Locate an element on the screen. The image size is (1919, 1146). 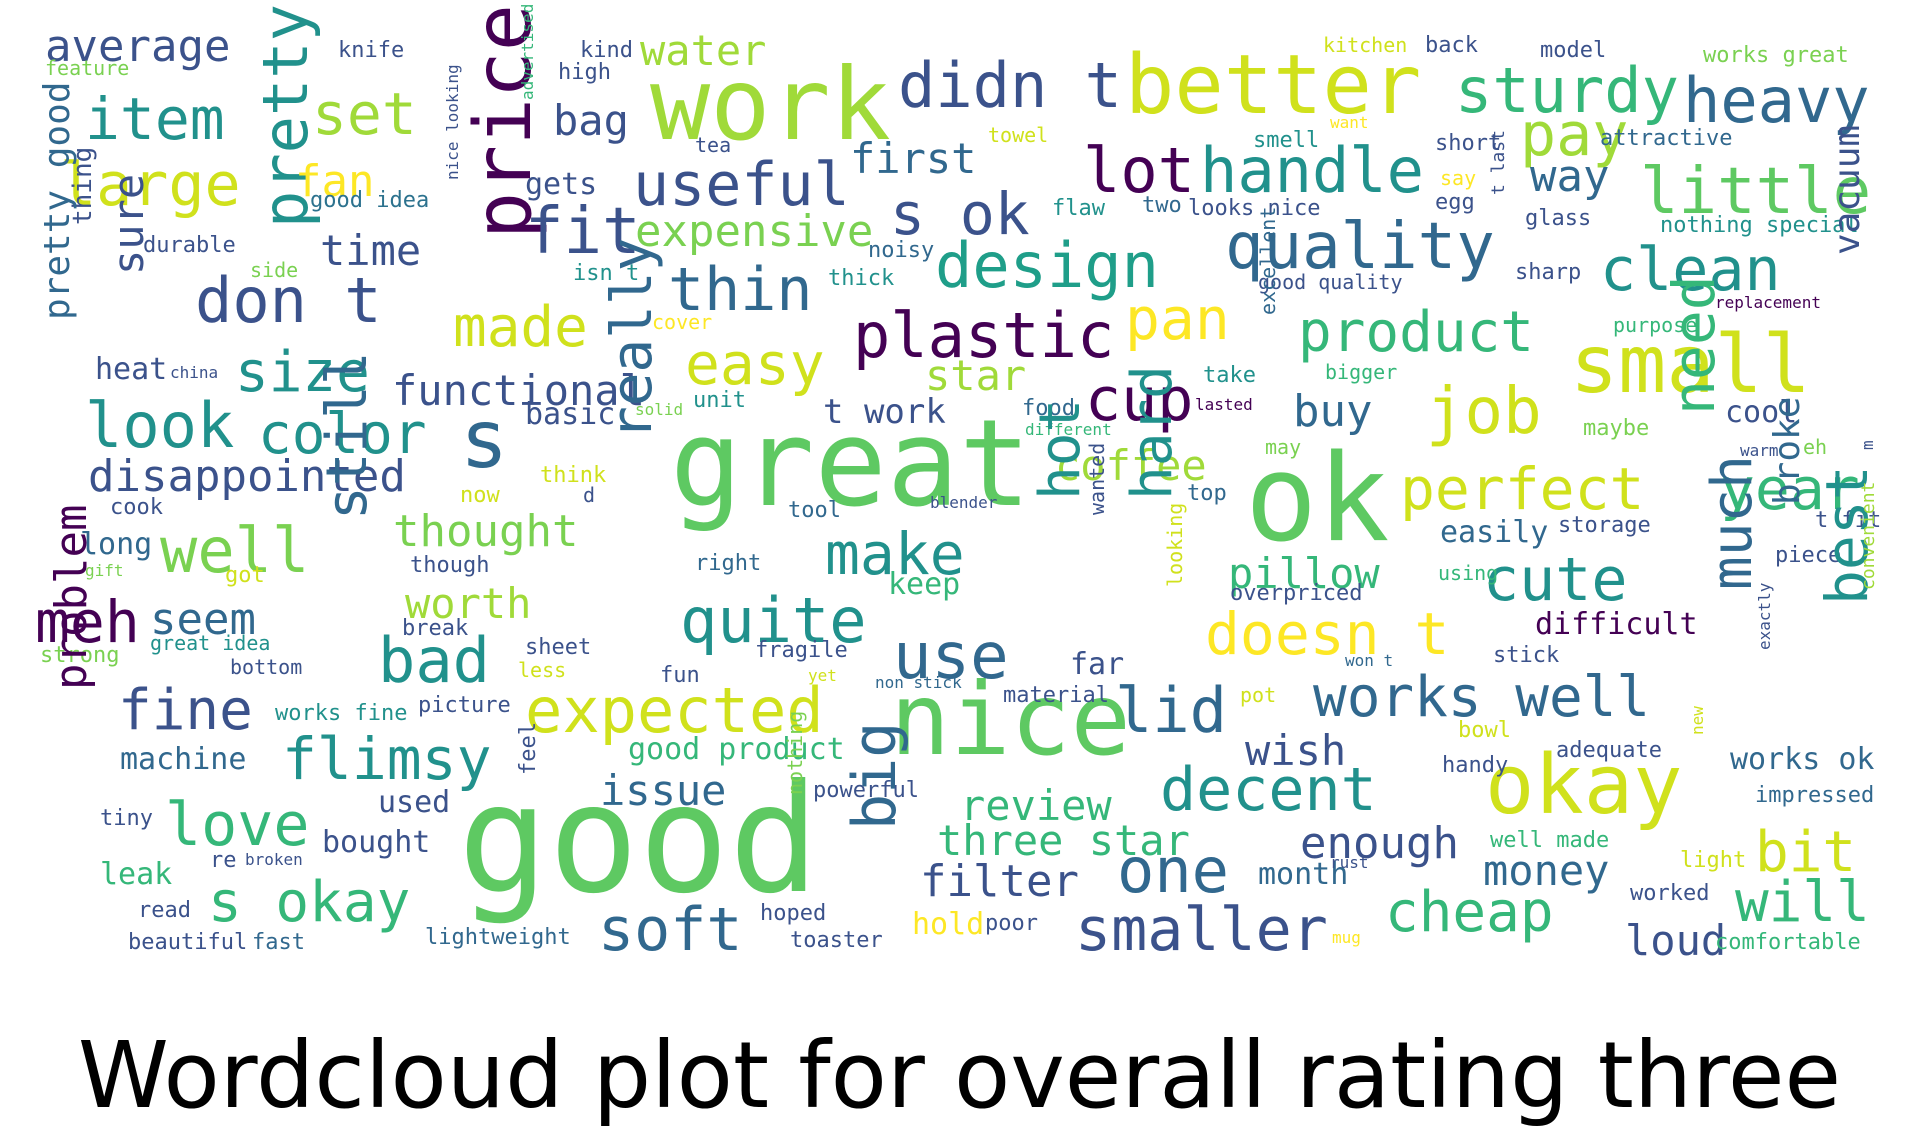
word-good-idea: good idea is located at coordinates (370, 200).